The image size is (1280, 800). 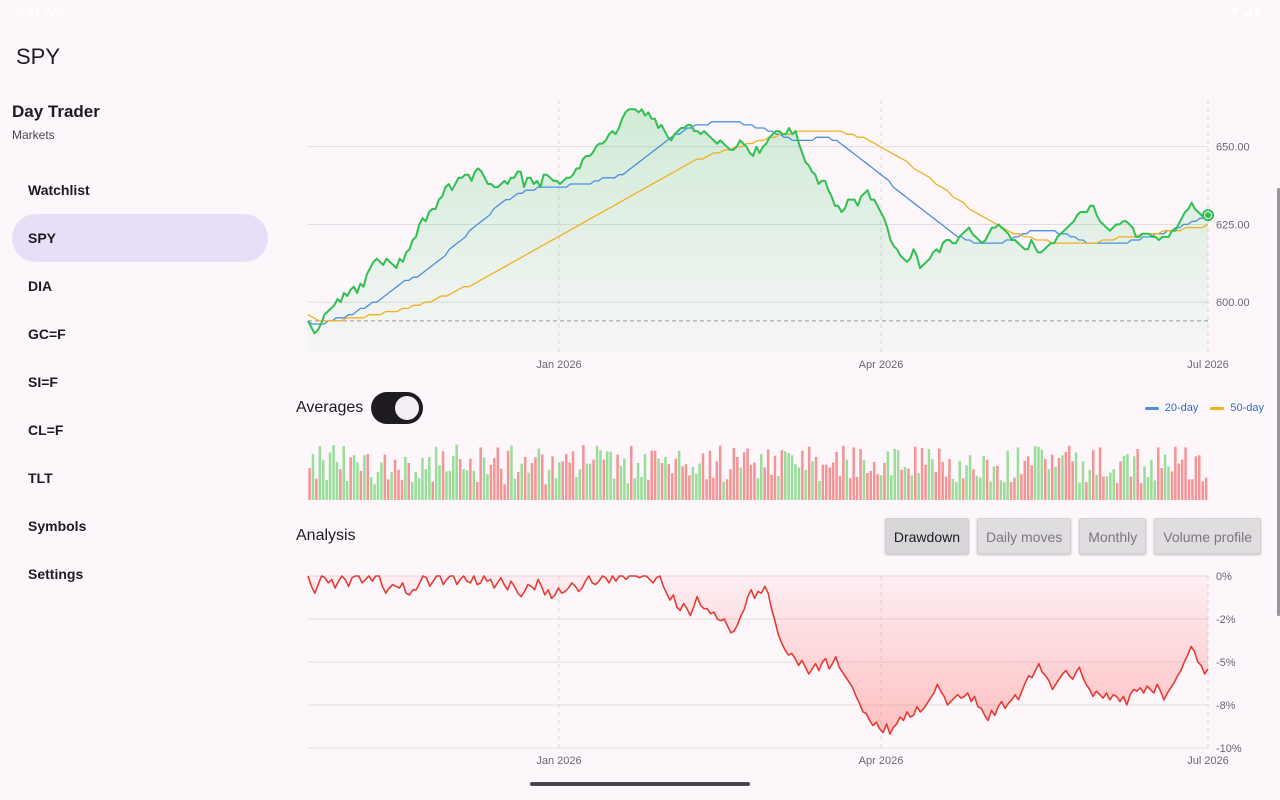 I want to click on y-tick-label: 625.00, so click(x=1233, y=225).